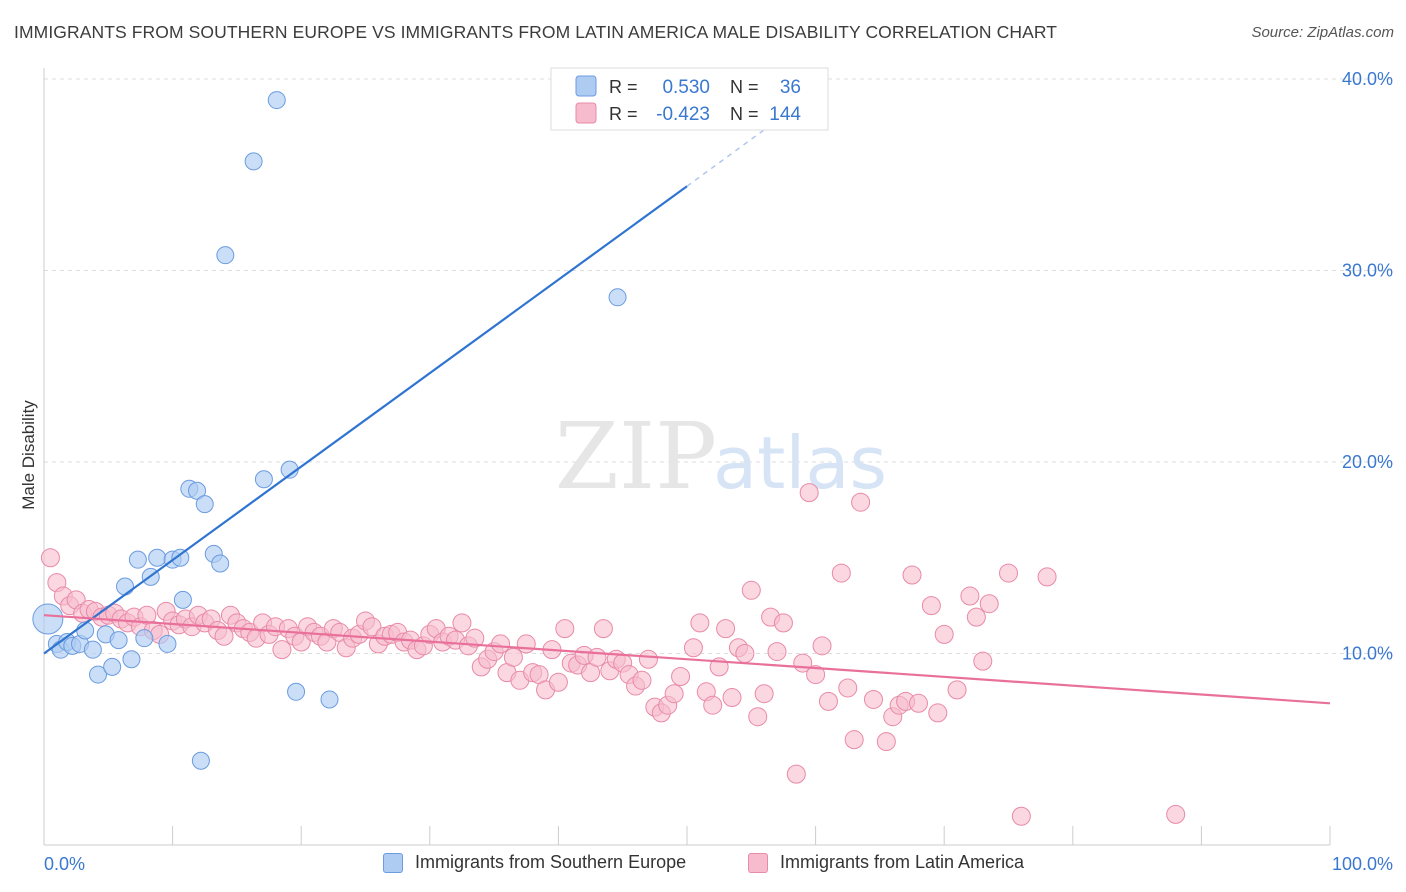 Image resolution: width=1406 pixels, height=892 pixels. Describe the element at coordinates (1362, 864) in the screenshot. I see `x-tick-label-max: 100.0%` at that location.